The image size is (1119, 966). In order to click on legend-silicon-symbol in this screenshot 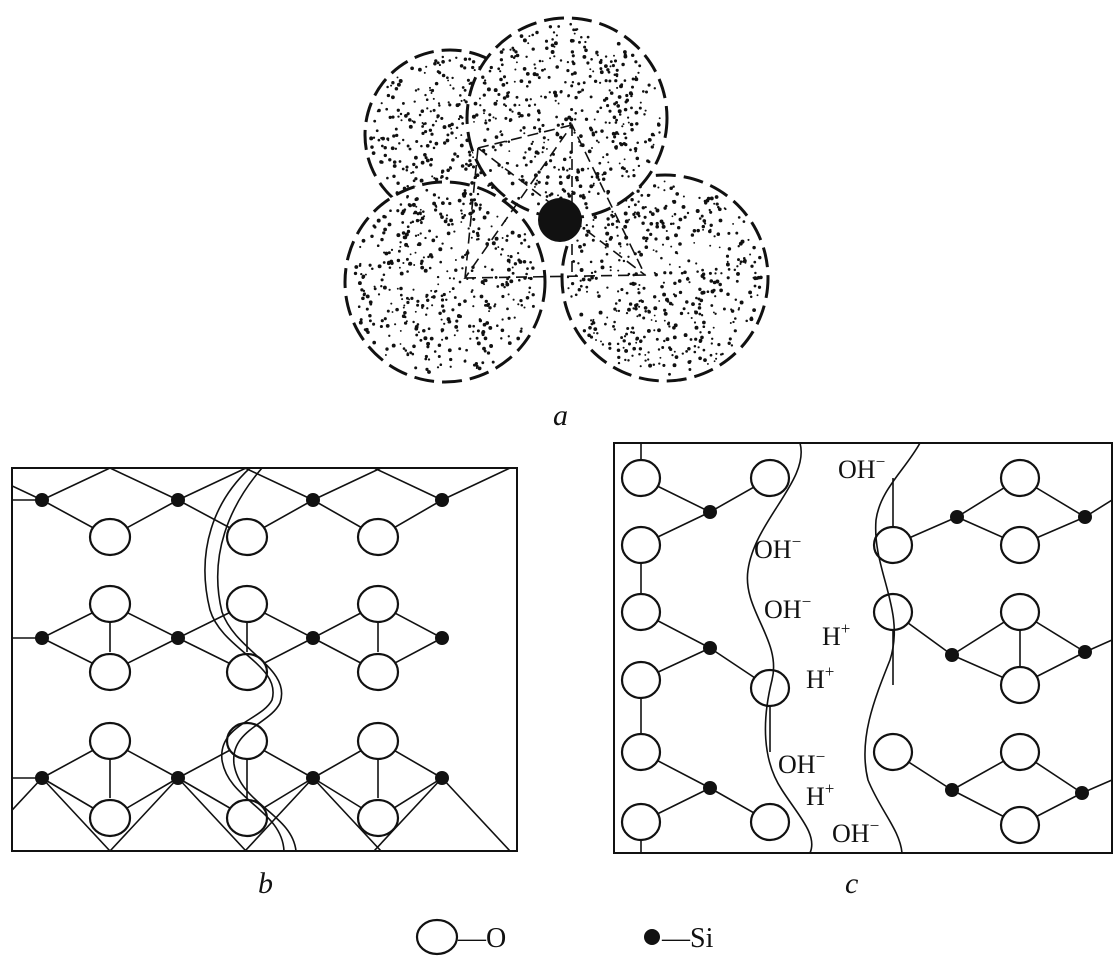, I will do `click(652, 937)`.